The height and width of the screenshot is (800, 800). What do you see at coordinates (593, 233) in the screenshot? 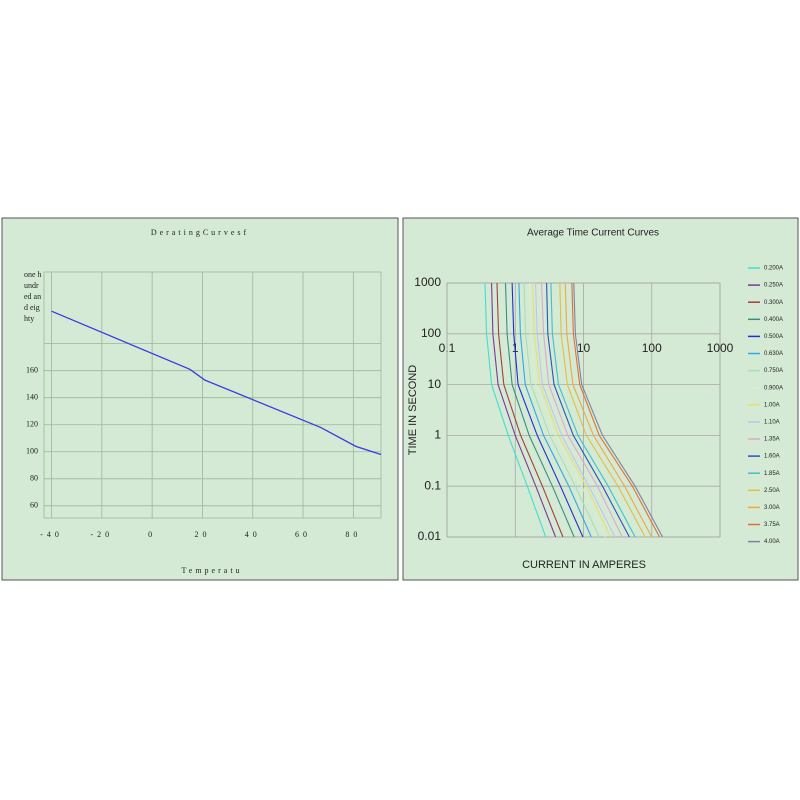
I see `chart-title: Average Time Current Curves` at bounding box center [593, 233].